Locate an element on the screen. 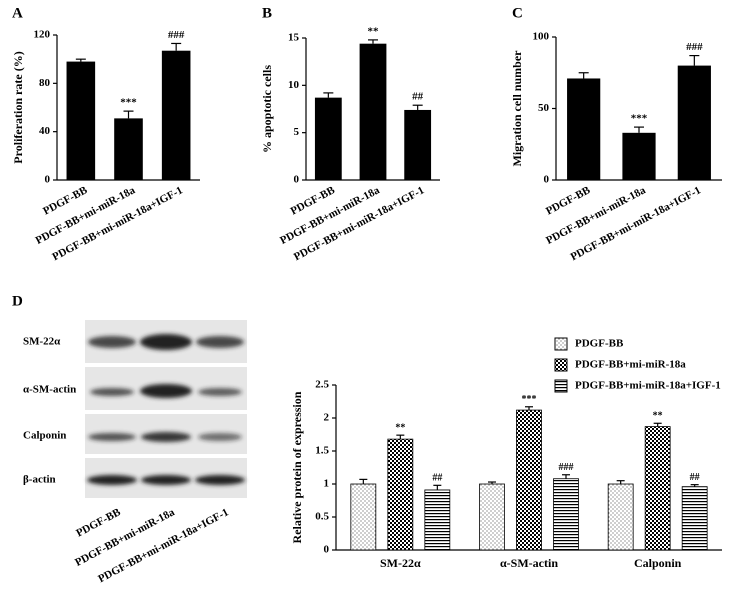  panel-label: C is located at coordinates (517, 13).